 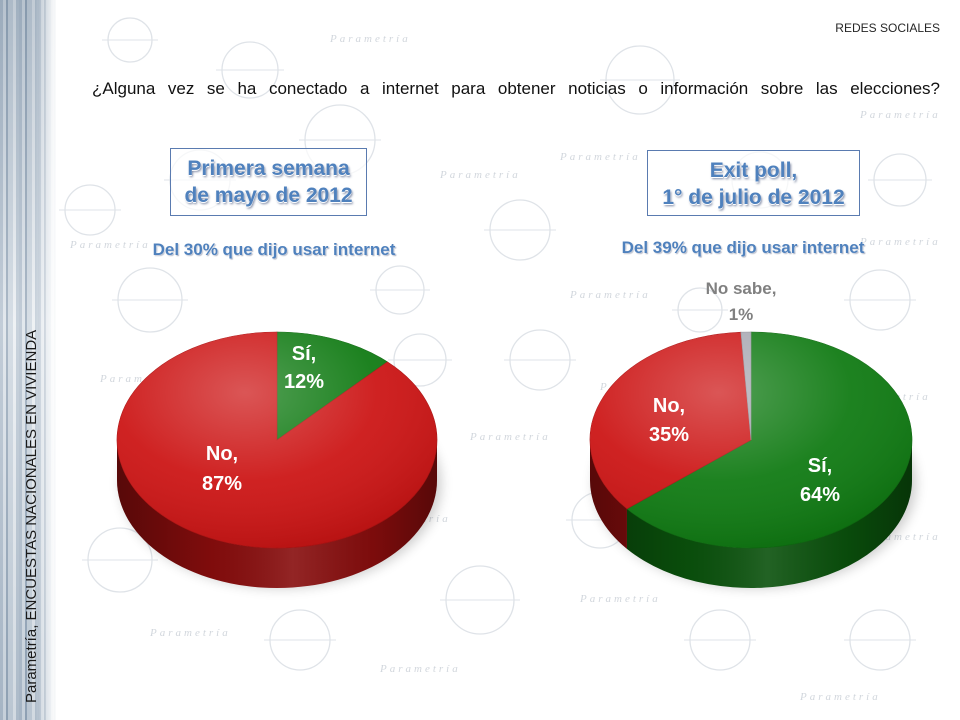 What do you see at coordinates (820, 495) in the screenshot?
I see `slice-label-si-value: 64%` at bounding box center [820, 495].